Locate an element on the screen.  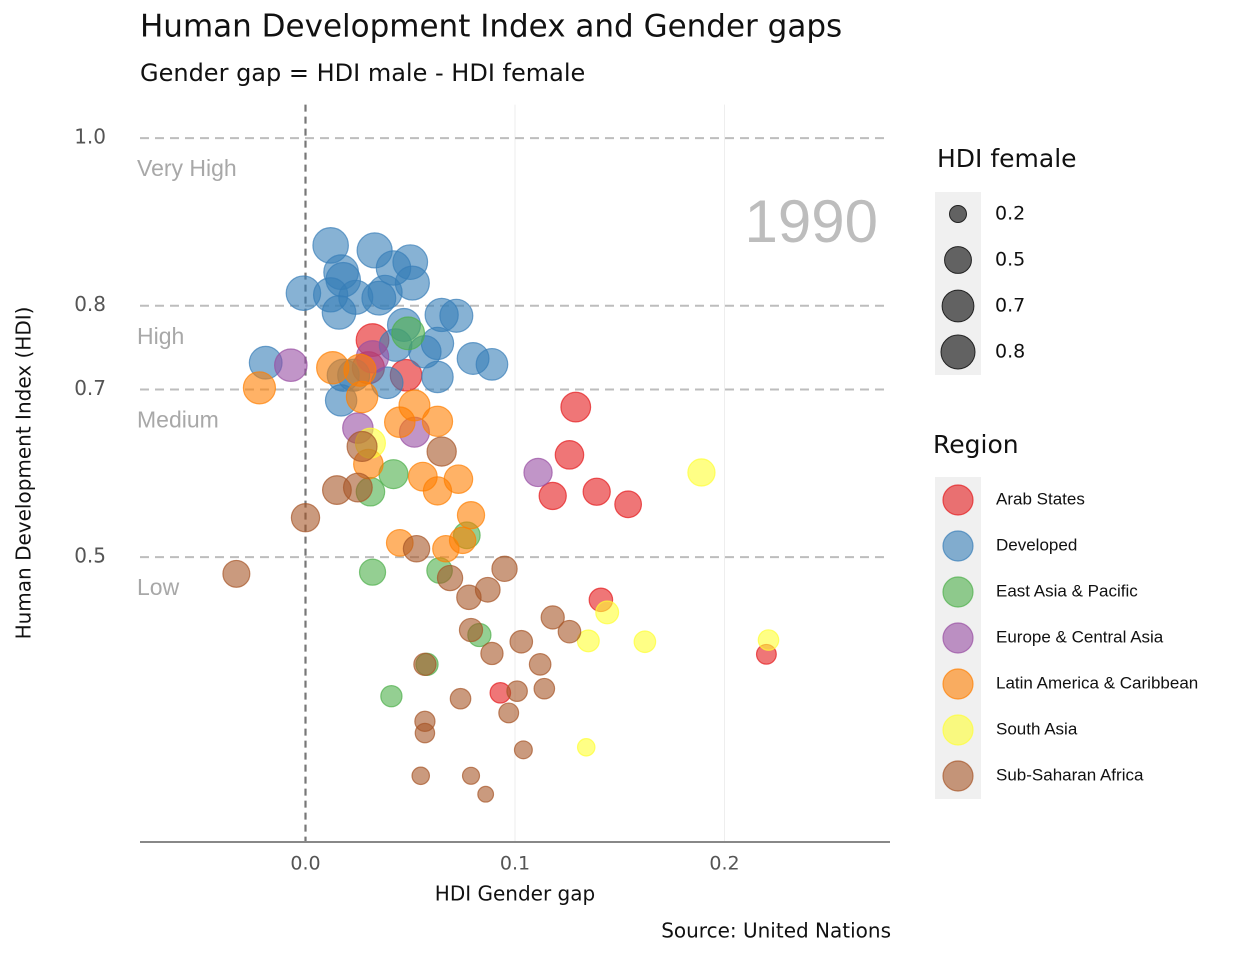
legend-label: Latin America & Caribbean is located at coordinates (1097, 682).